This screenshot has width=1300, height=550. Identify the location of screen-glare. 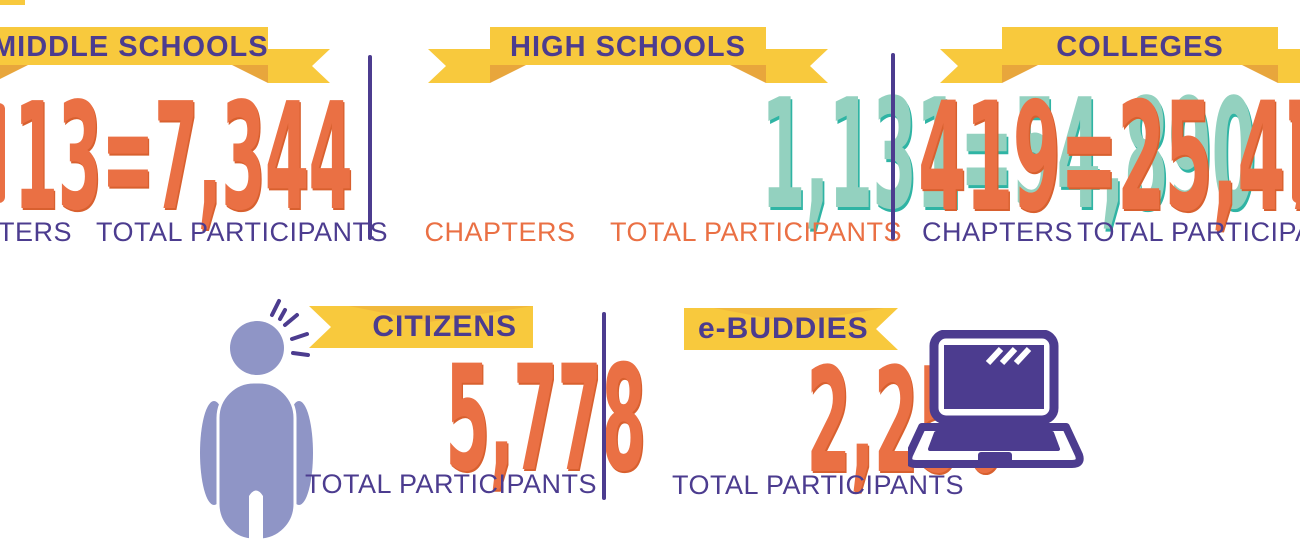
(1008, 356).